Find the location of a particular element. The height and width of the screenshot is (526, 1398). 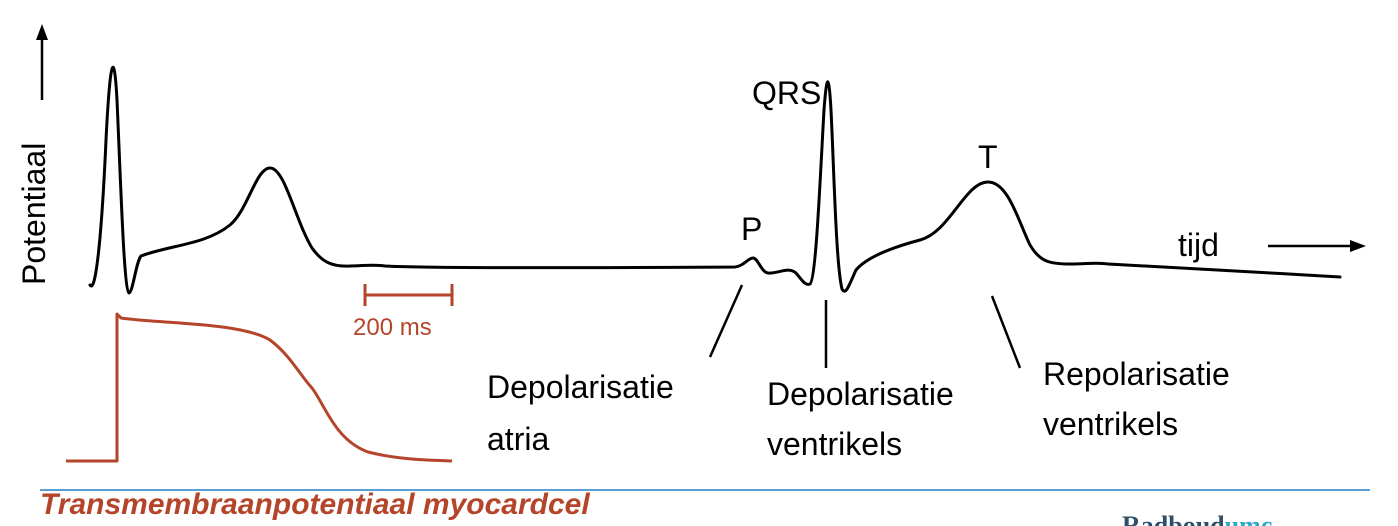

caption-transmembrane: Transmembraanpotentiaal myocardcel is located at coordinates (315, 504).